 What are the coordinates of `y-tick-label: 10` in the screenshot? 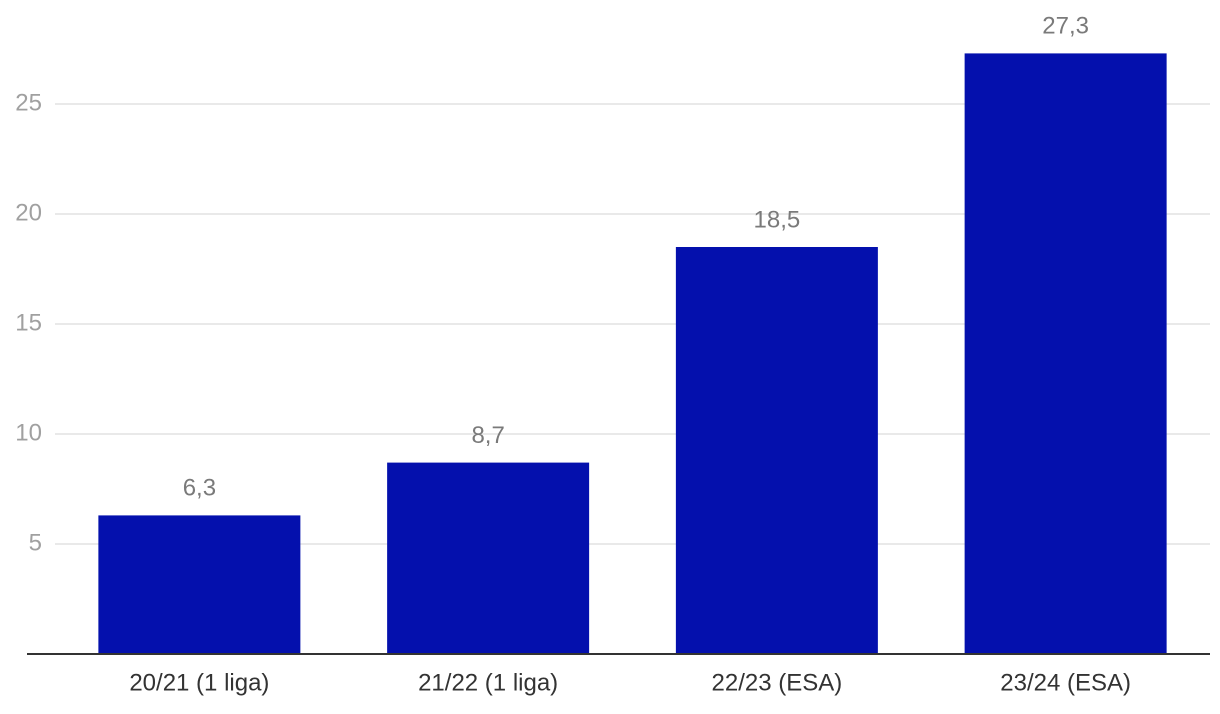 It's located at (28, 432).